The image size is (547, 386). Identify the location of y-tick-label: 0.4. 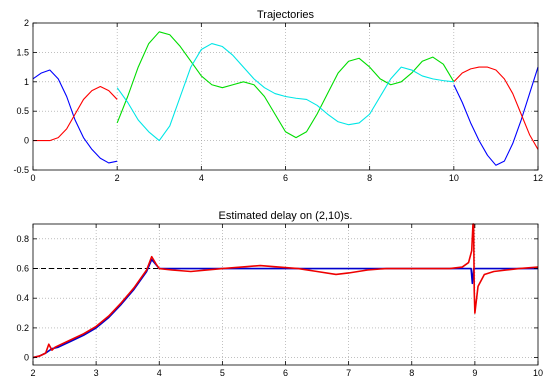
(22, 298).